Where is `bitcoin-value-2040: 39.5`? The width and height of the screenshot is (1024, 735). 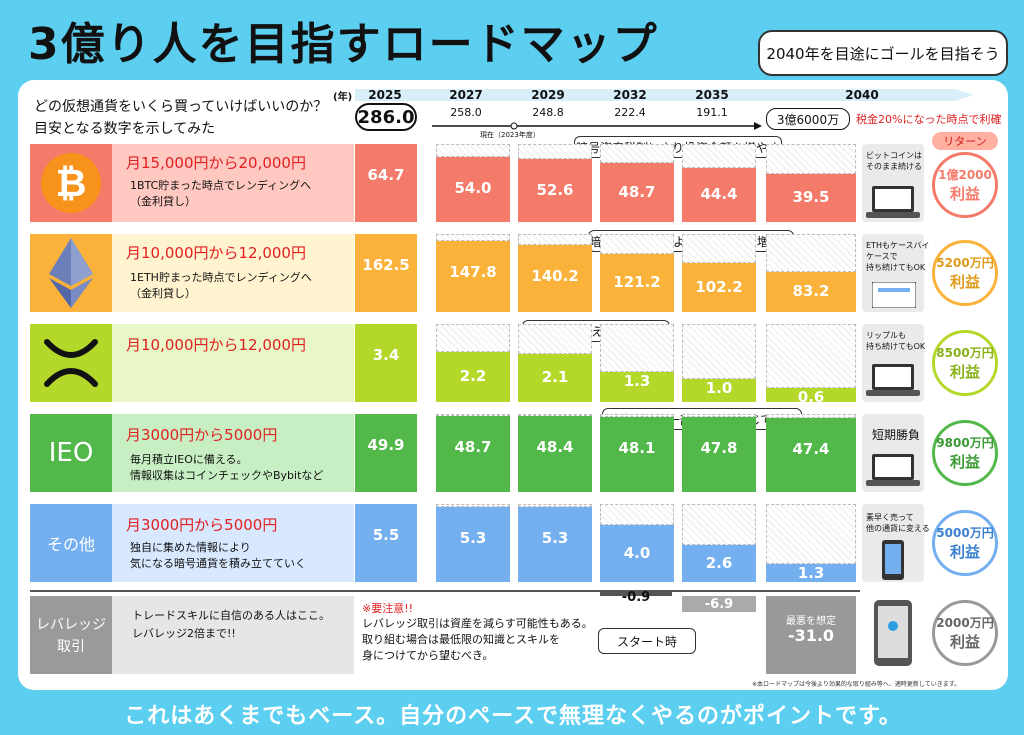 bitcoin-value-2040: 39.5 is located at coordinates (811, 197).